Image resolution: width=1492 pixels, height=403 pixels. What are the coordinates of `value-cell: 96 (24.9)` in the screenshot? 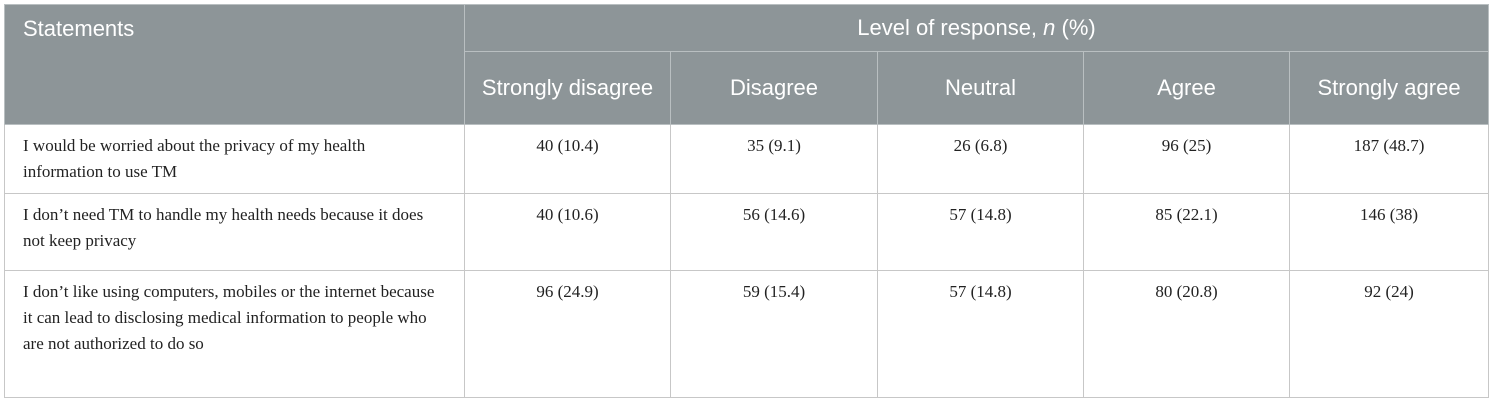 It's located at (567, 334).